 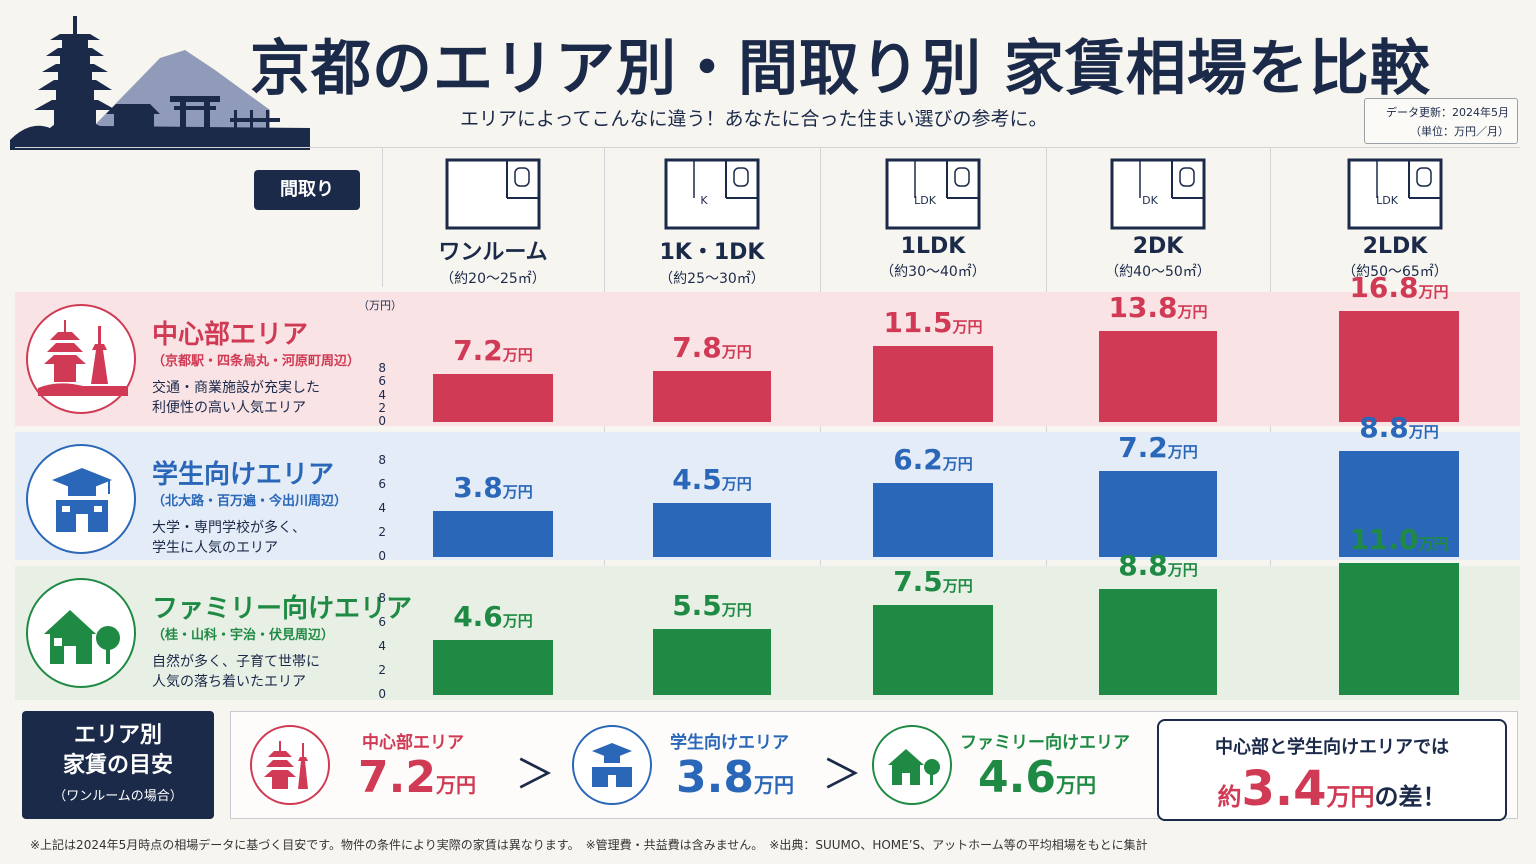 What do you see at coordinates (933, 246) in the screenshot?
I see `floorplan-name: 1LDK` at bounding box center [933, 246].